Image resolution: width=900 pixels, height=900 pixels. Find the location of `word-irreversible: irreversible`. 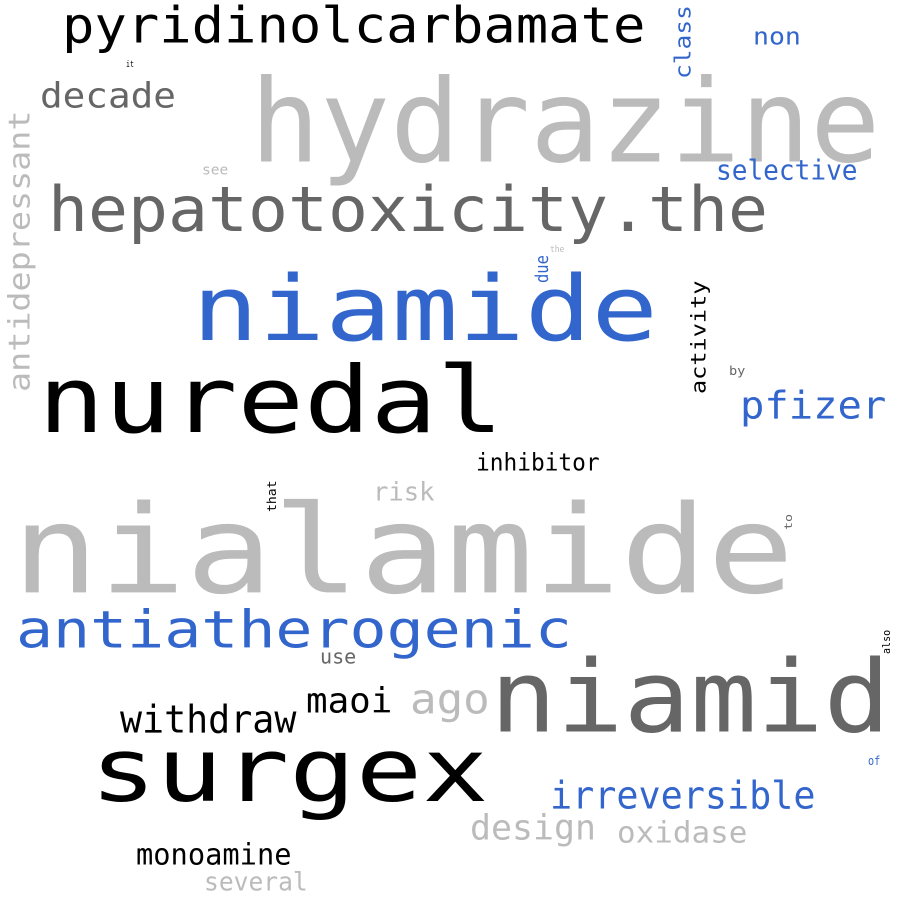

word-irreversible: irreversible is located at coordinates (683, 796).